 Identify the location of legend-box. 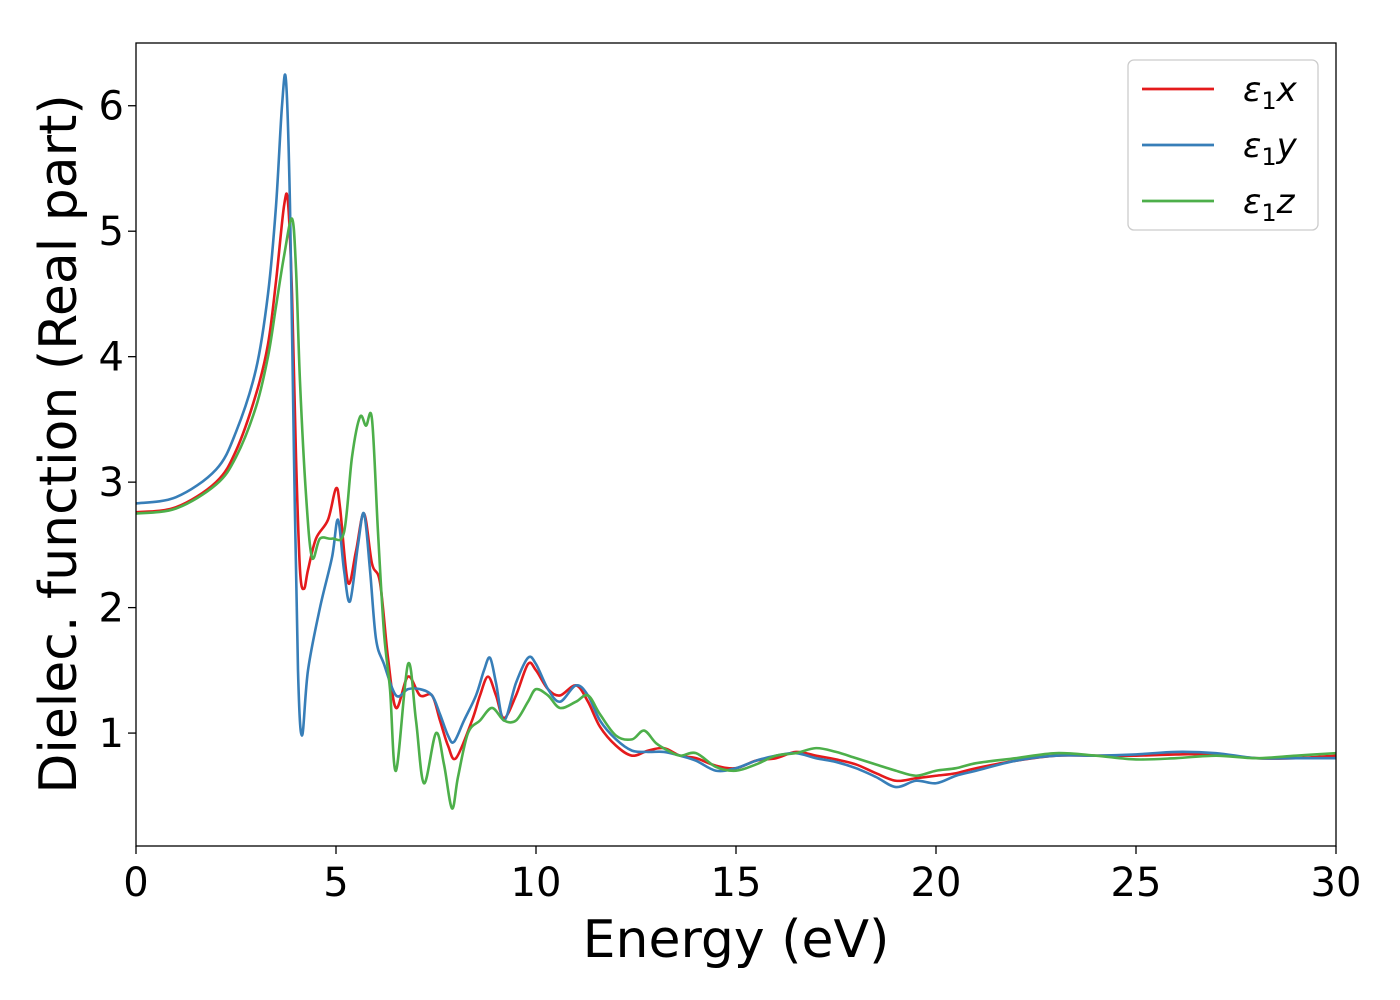
(1223, 145).